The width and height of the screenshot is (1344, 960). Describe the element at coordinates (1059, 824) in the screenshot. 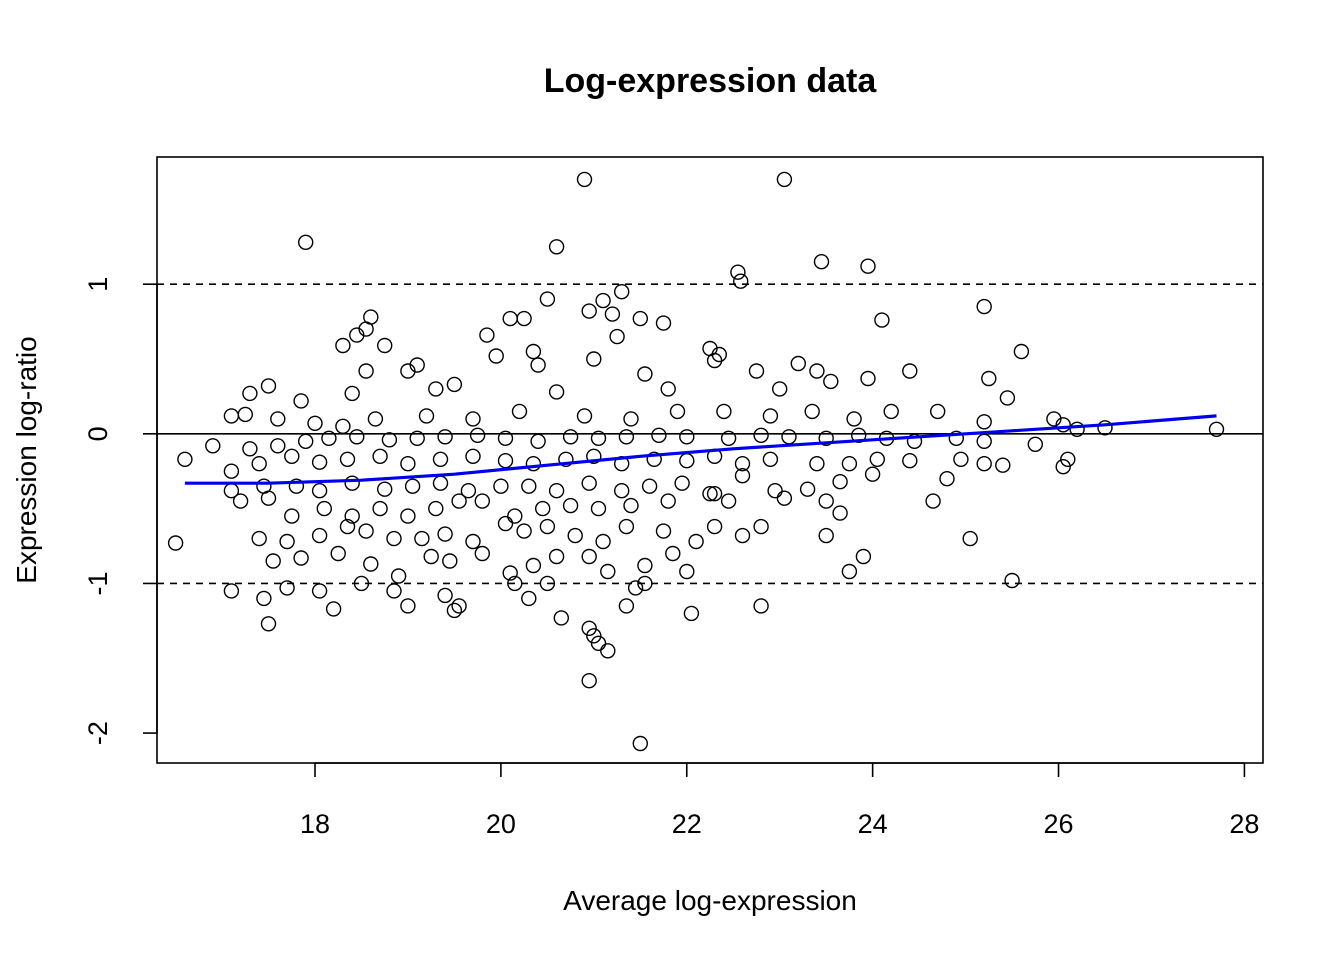

I see `x-tick-label: 26` at that location.